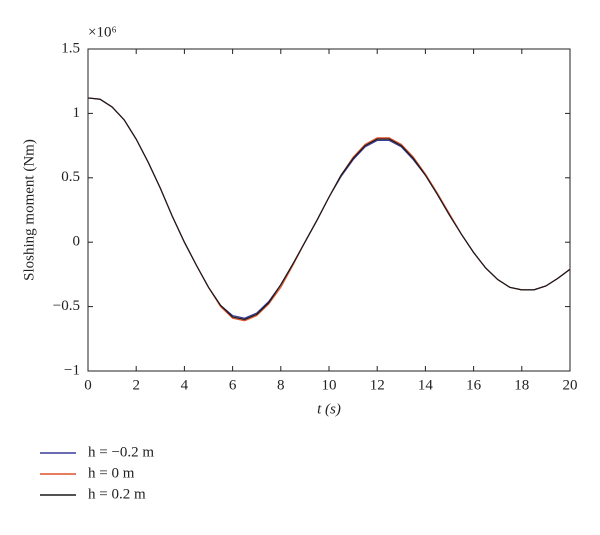 This screenshot has width=600, height=535. I want to click on x-tick-label: 14, so click(426, 385).